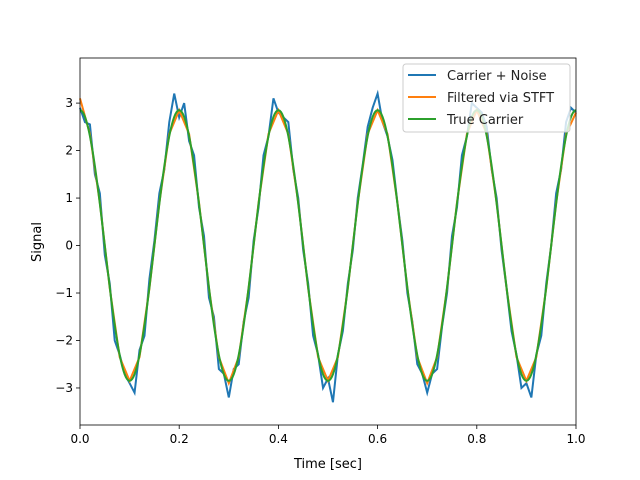 The image size is (640, 480). I want to click on y-tick-label: −1, so click(64, 293).